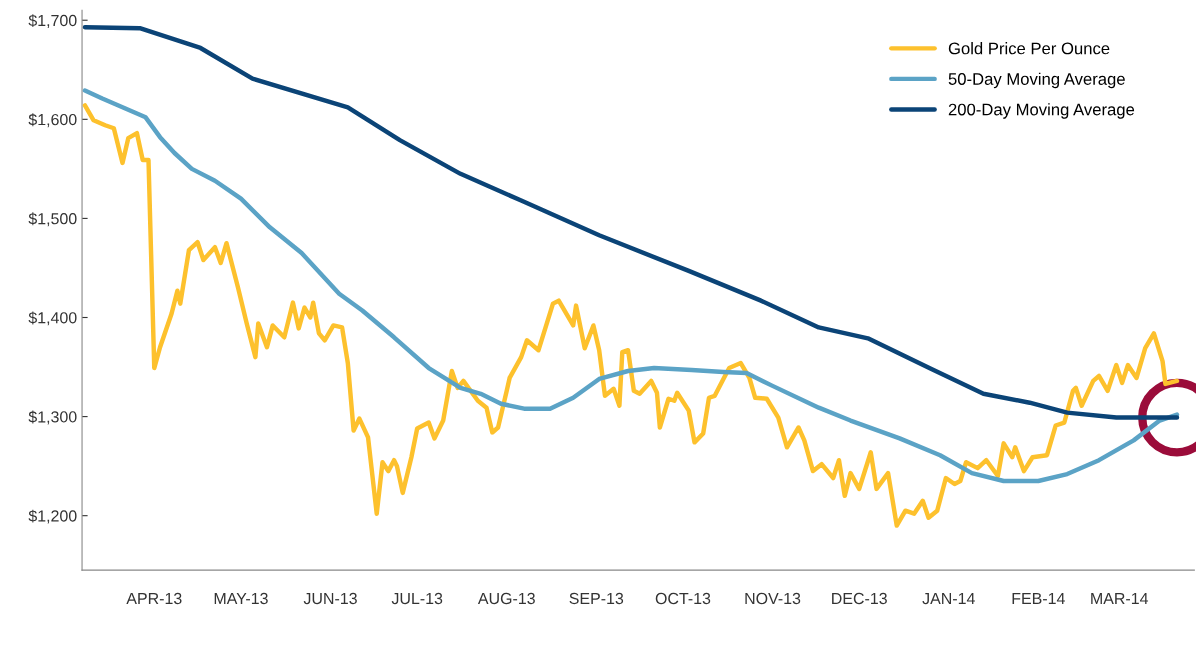 The image size is (1196, 645). Describe the element at coordinates (52, 21) in the screenshot. I see `y-tick-label: $1,700` at that location.